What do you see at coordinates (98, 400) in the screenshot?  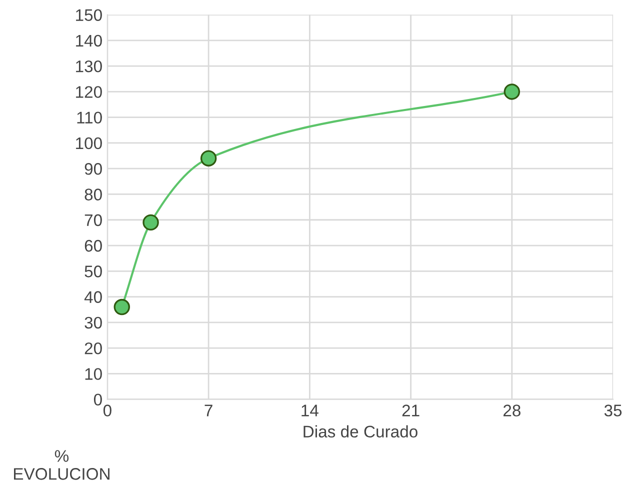 I see `y-tick-label: 0` at bounding box center [98, 400].